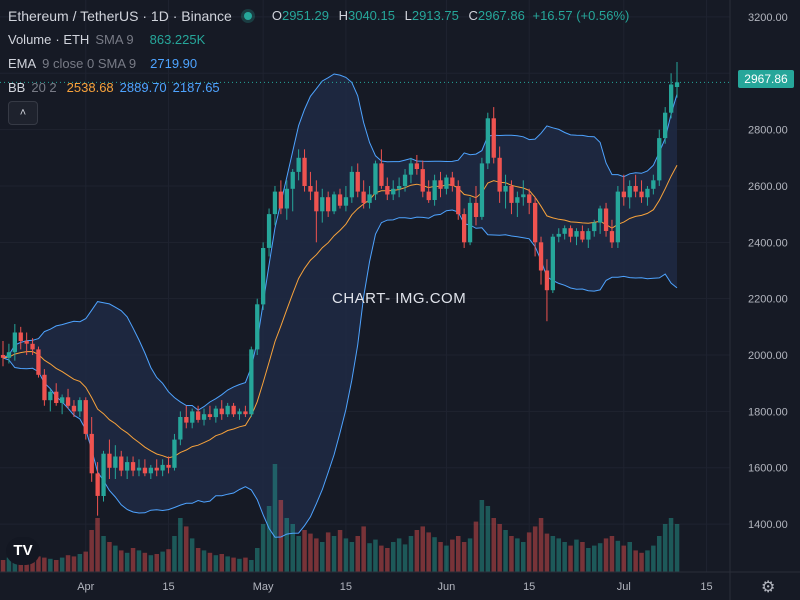 The width and height of the screenshot is (800, 600). What do you see at coordinates (408, 15) in the screenshot?
I see `low-label: L` at bounding box center [408, 15].